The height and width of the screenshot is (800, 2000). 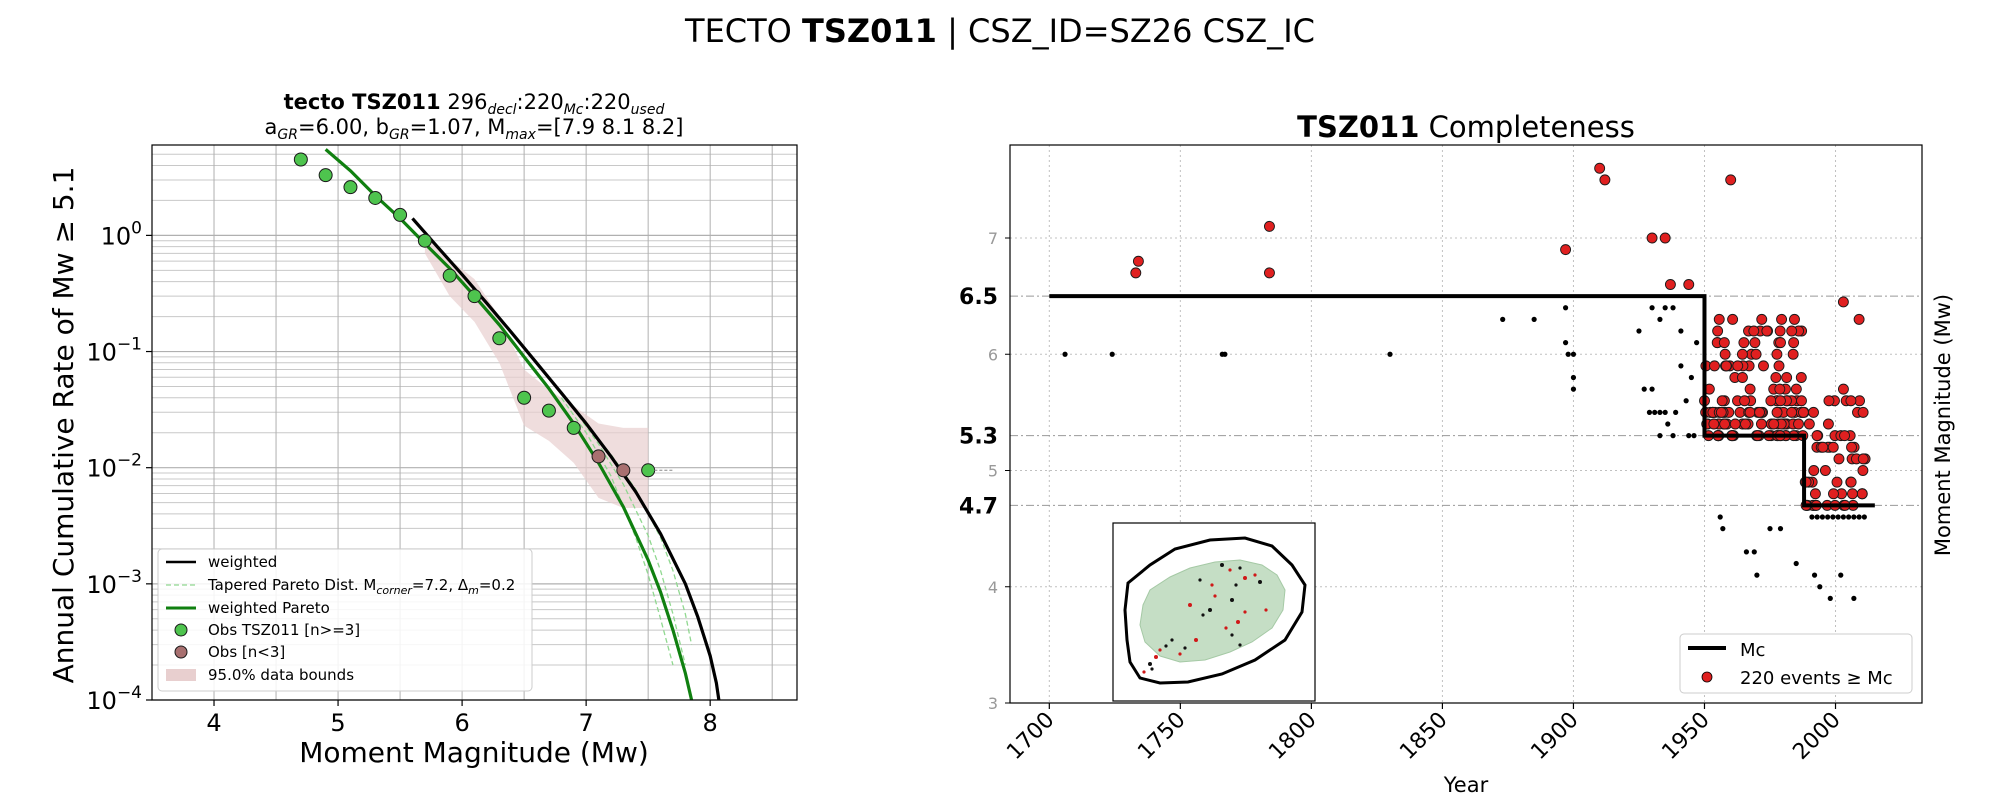 What do you see at coordinates (1707, 677) in the screenshot?
I see `legend-events-swatch` at bounding box center [1707, 677].